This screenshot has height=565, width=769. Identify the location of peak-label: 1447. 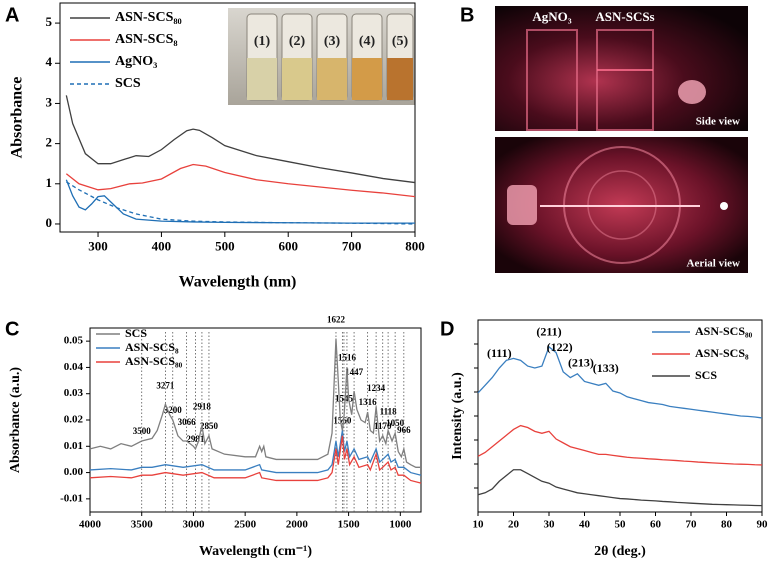
(354, 372).